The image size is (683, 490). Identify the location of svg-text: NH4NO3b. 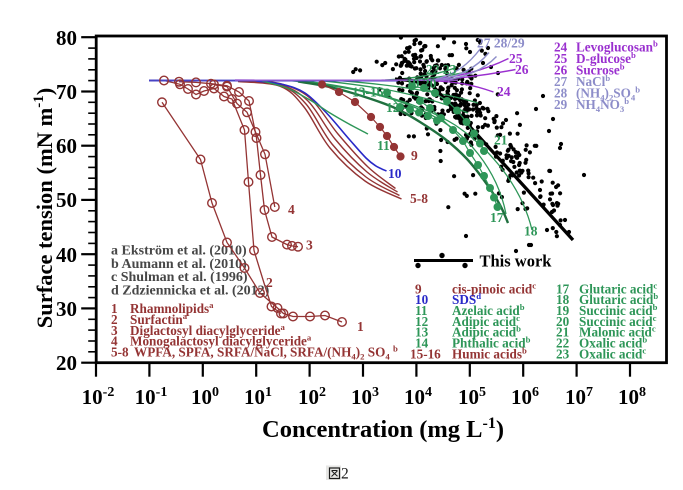
(602, 105).